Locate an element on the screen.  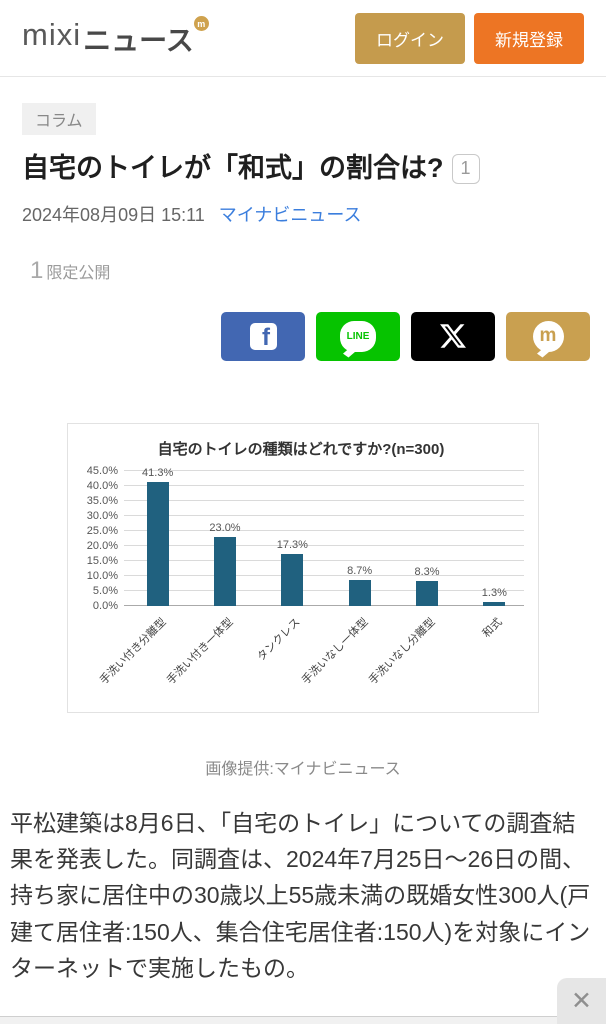
facebook-icon: f is located at coordinates (263, 336).